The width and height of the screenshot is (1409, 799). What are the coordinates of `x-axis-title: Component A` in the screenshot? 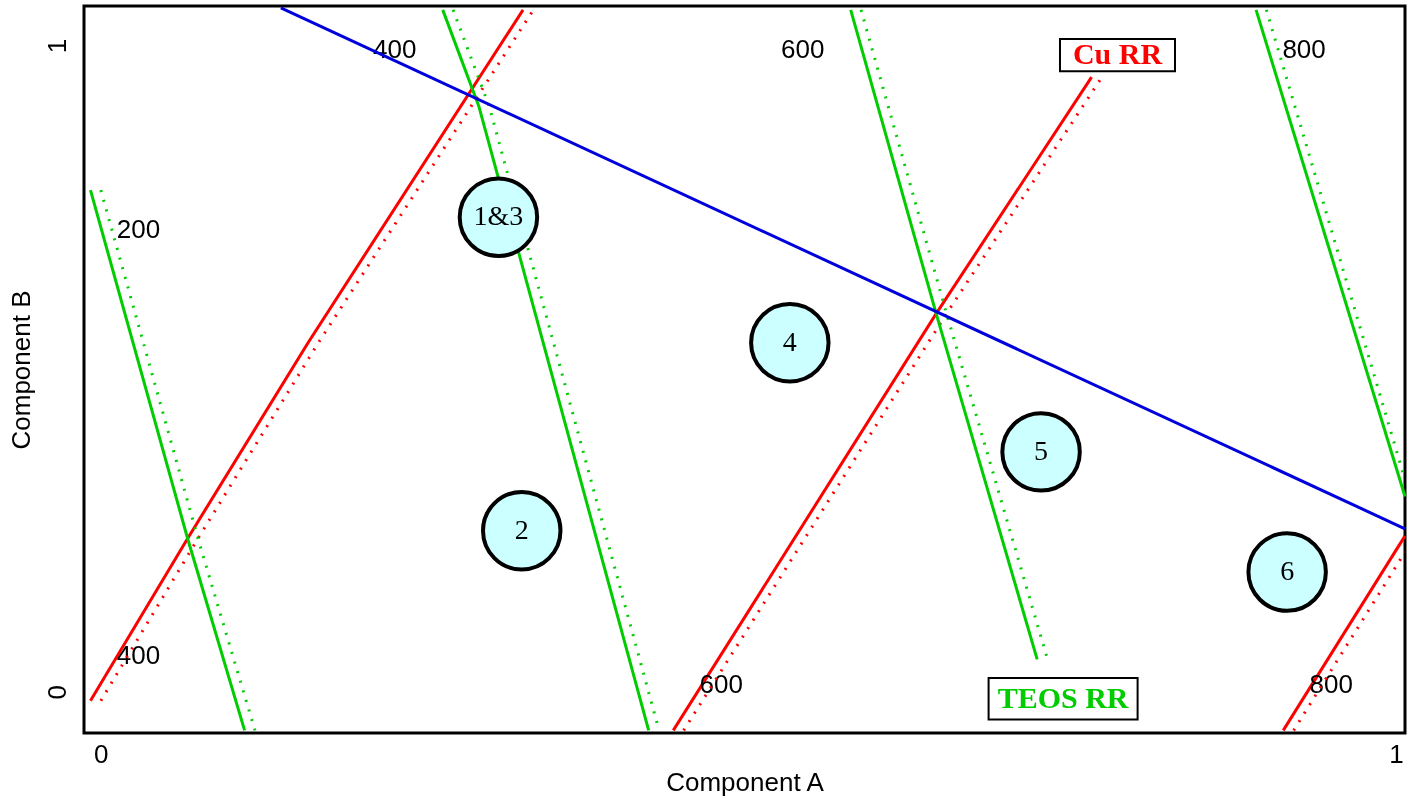 It's located at (745, 781).